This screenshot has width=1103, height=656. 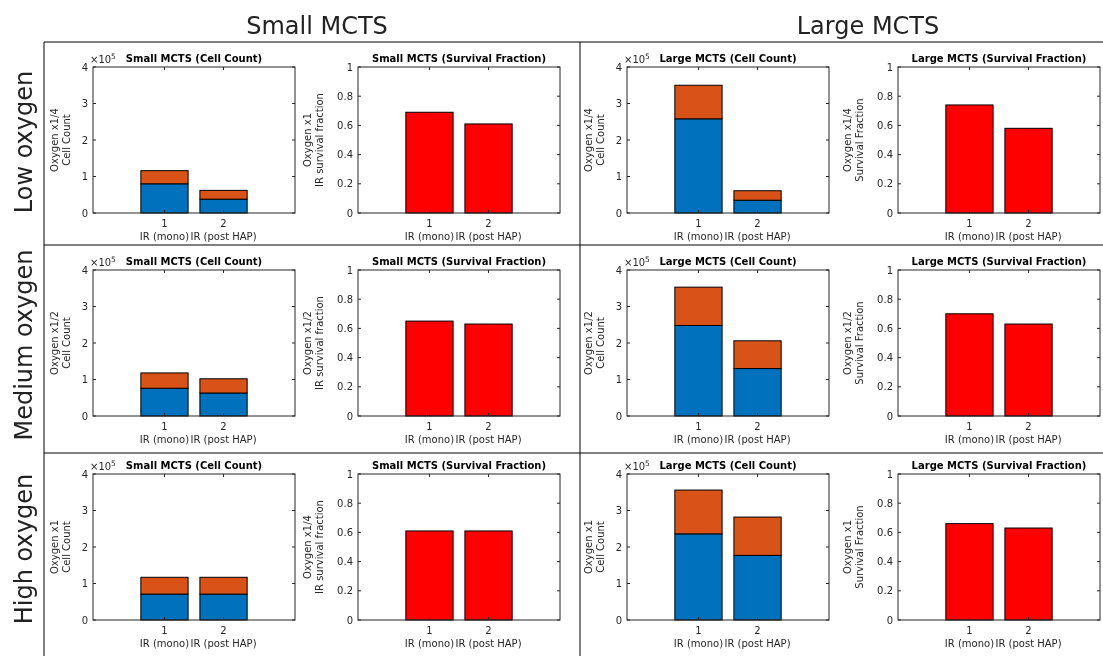 I want to click on y-axis-title: Oxygen x1/2 Survival Fraction, so click(x=853, y=343).